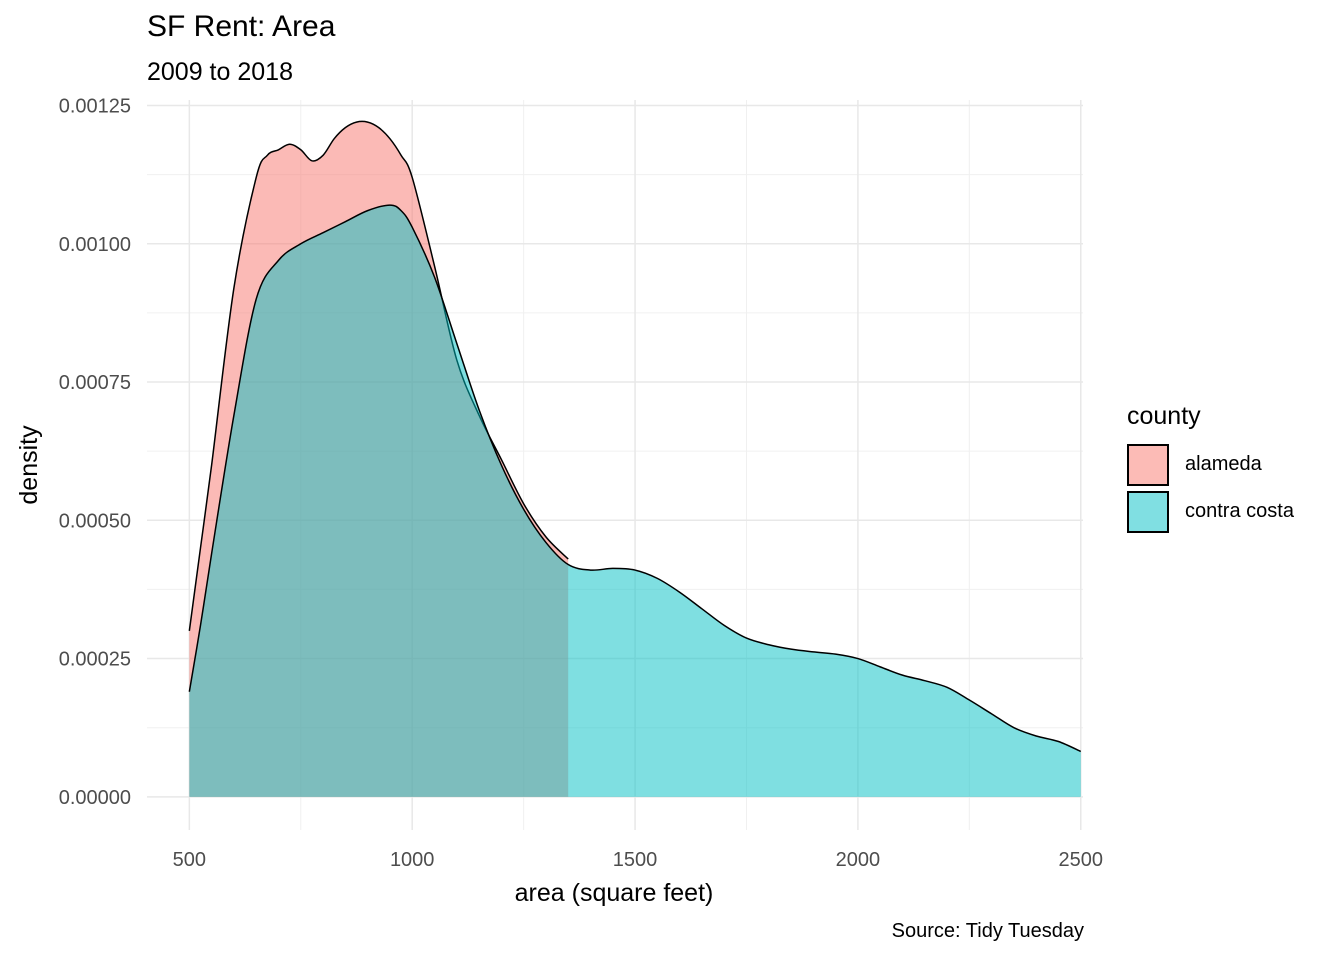 This screenshot has height=960, width=1344. What do you see at coordinates (29, 465) in the screenshot?
I see `y-axis-label: density` at bounding box center [29, 465].